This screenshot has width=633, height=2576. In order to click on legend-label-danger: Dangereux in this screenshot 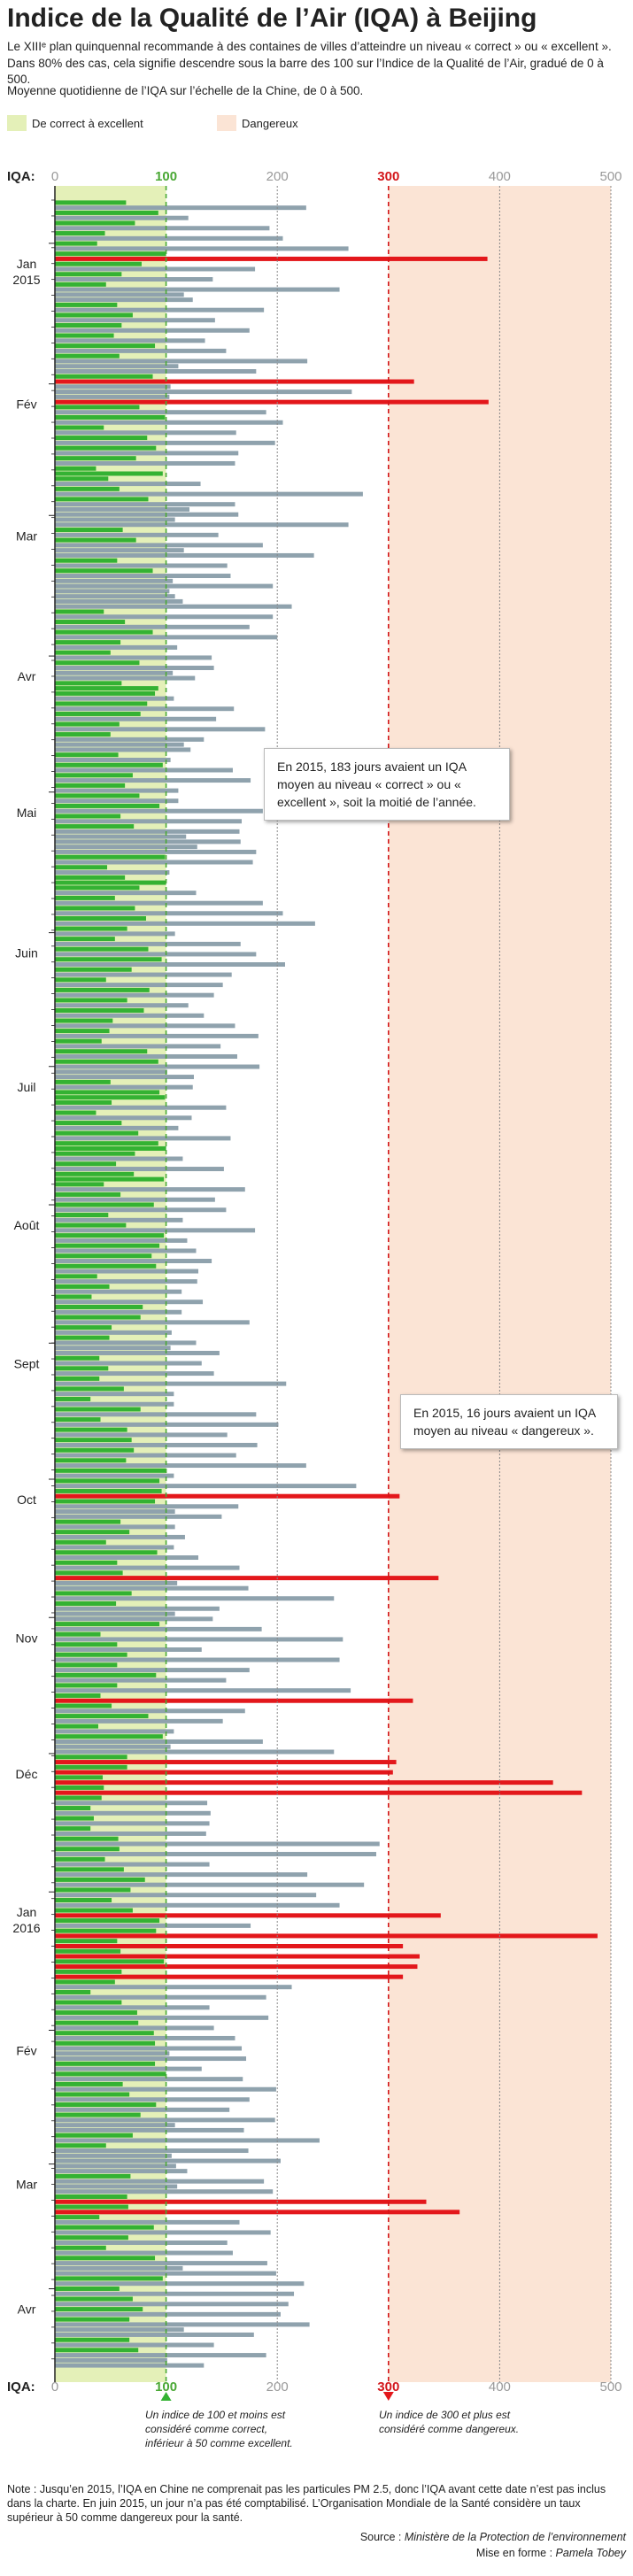, I will do `click(270, 123)`.